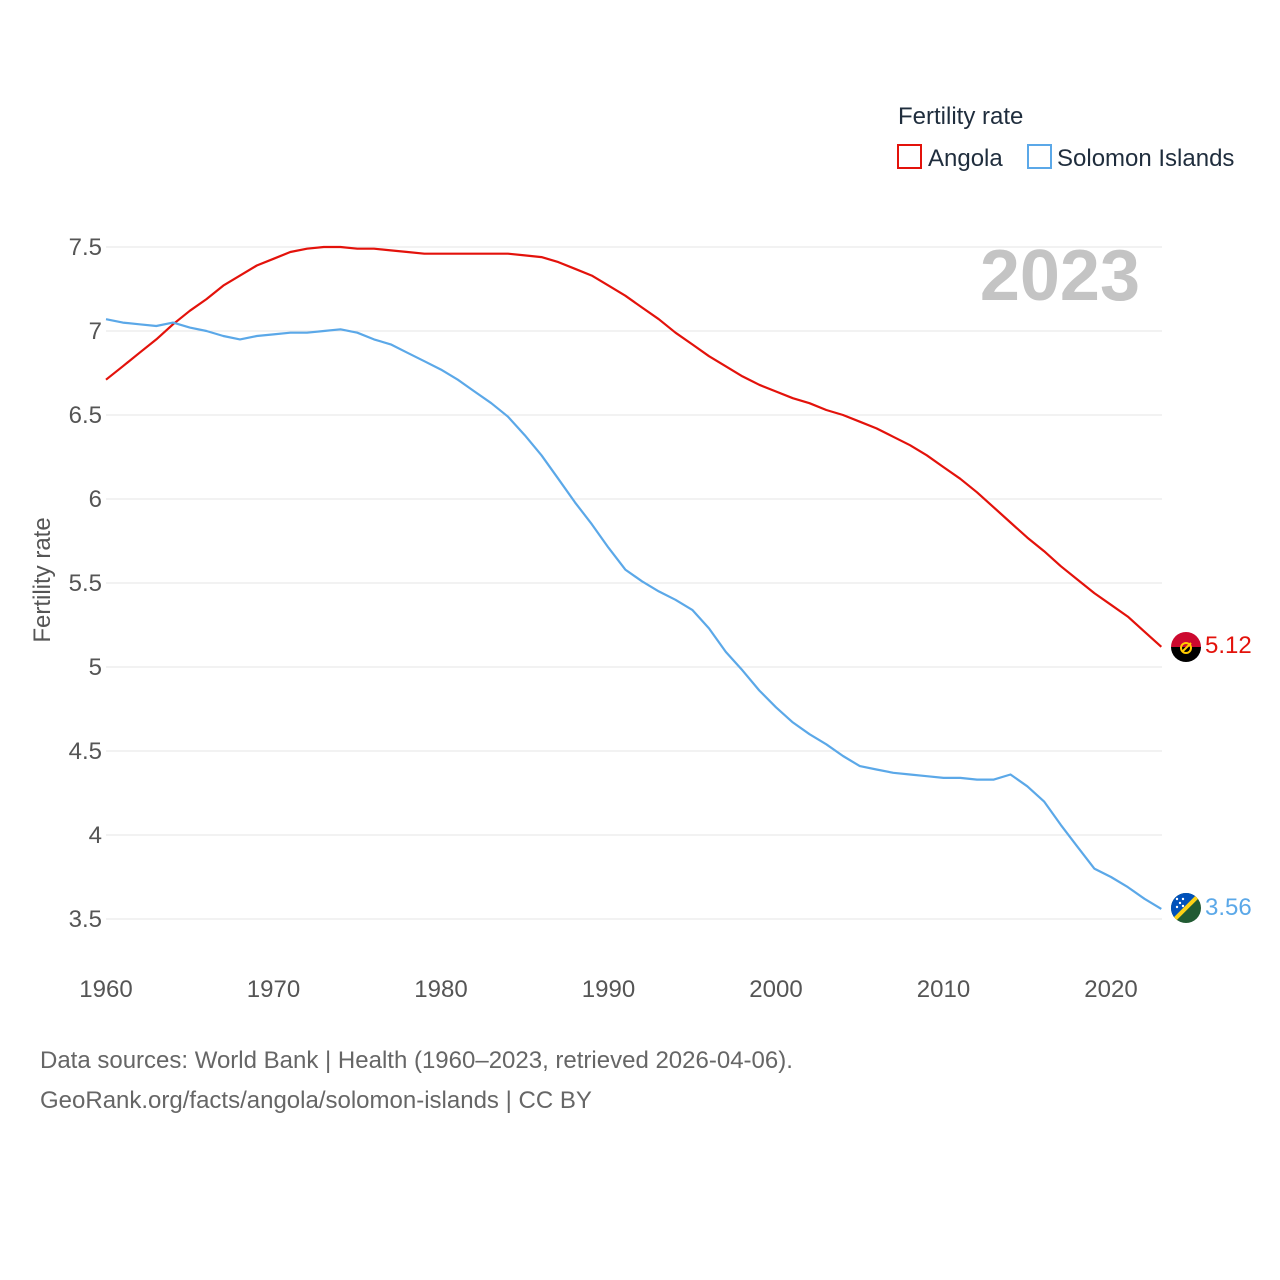  What do you see at coordinates (85, 247) in the screenshot?
I see `y-tick-label: 7.5` at bounding box center [85, 247].